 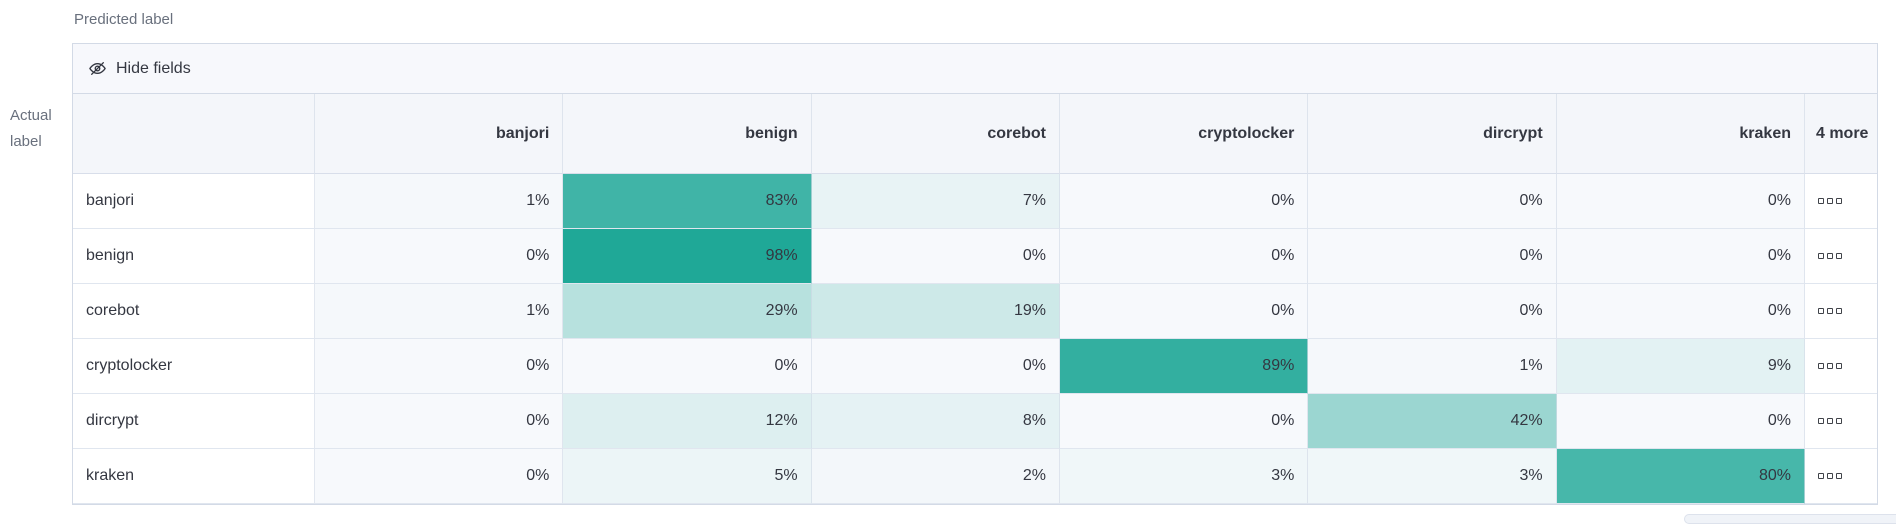 What do you see at coordinates (1432, 421) in the screenshot?
I see `matrix-cell-dircrypt-dircrypt: 42%` at bounding box center [1432, 421].